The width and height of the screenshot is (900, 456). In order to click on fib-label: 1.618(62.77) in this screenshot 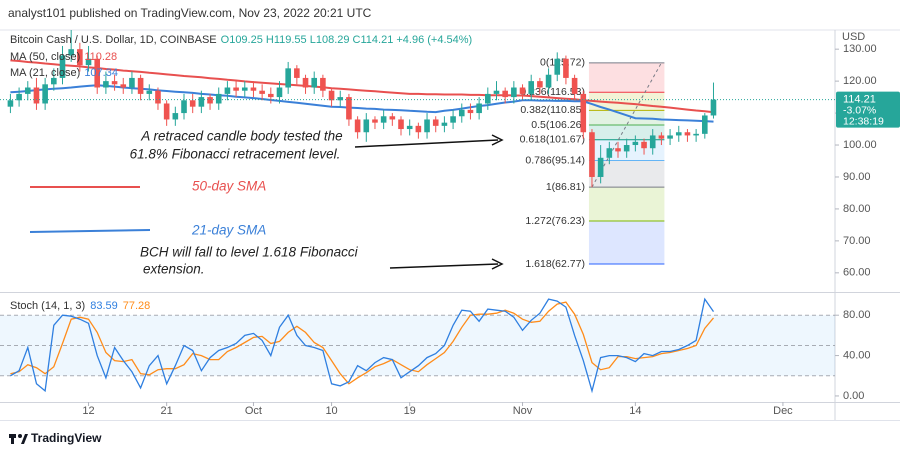, I will do `click(555, 264)`.